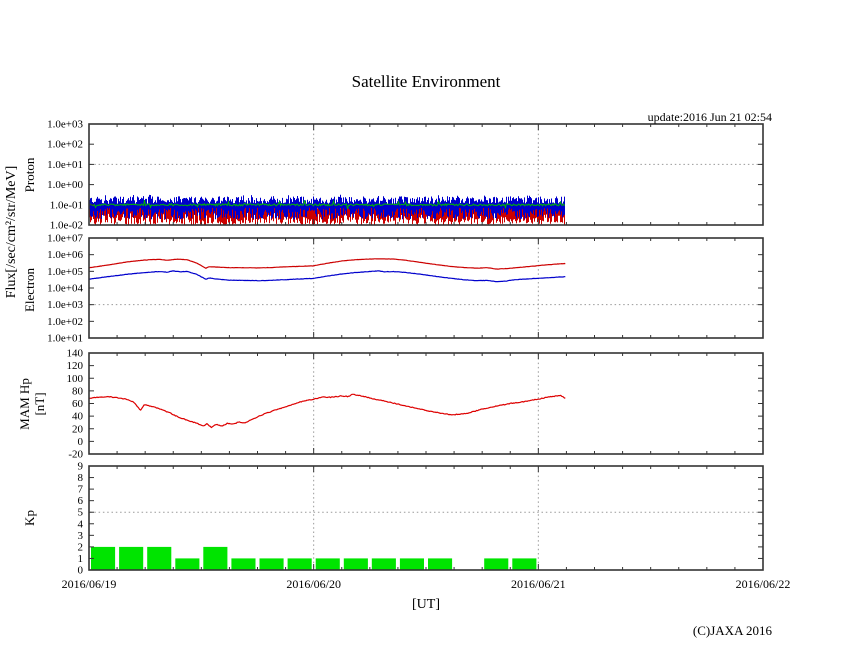  I want to click on x-tick-label: 2016/06/21, so click(538, 584).